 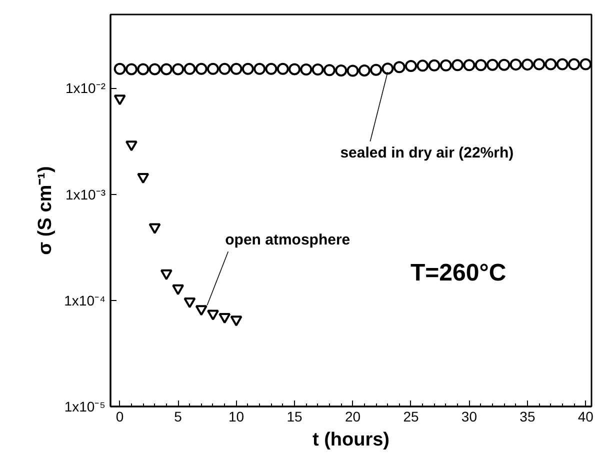 What do you see at coordinates (85, 300) in the screenshot?
I see `y-tick-label: 1x10⁻⁴` at bounding box center [85, 300].